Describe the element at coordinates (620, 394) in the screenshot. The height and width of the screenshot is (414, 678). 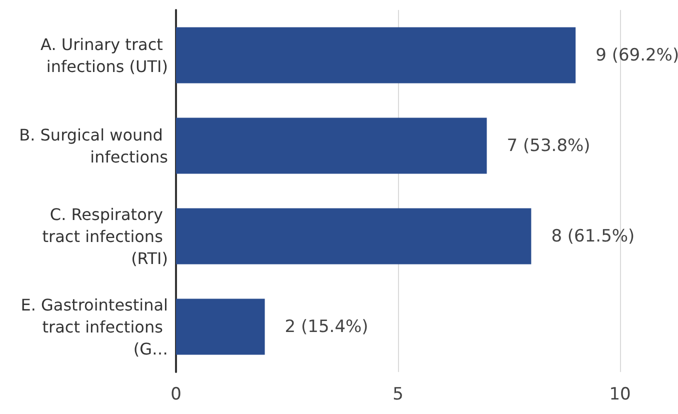
I see `x-tick-label: 10` at that location.